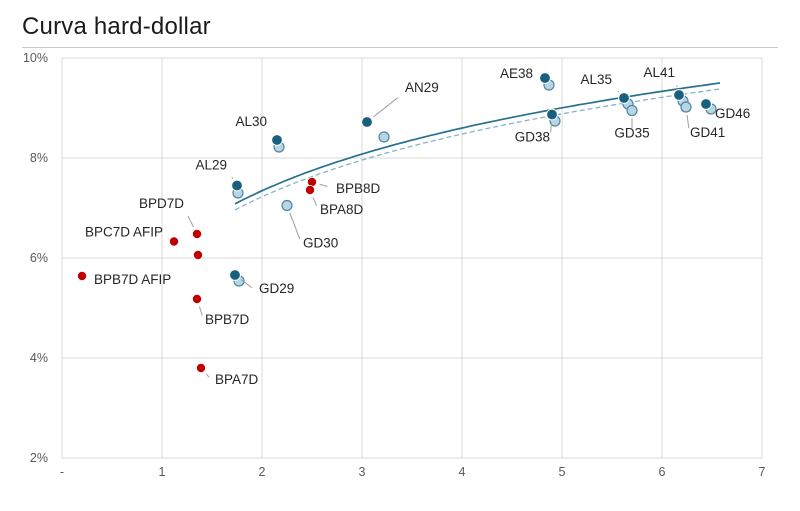 This screenshot has width=800, height=511. Describe the element at coordinates (200, 367) in the screenshot. I see `data-point-bpa7d` at that location.